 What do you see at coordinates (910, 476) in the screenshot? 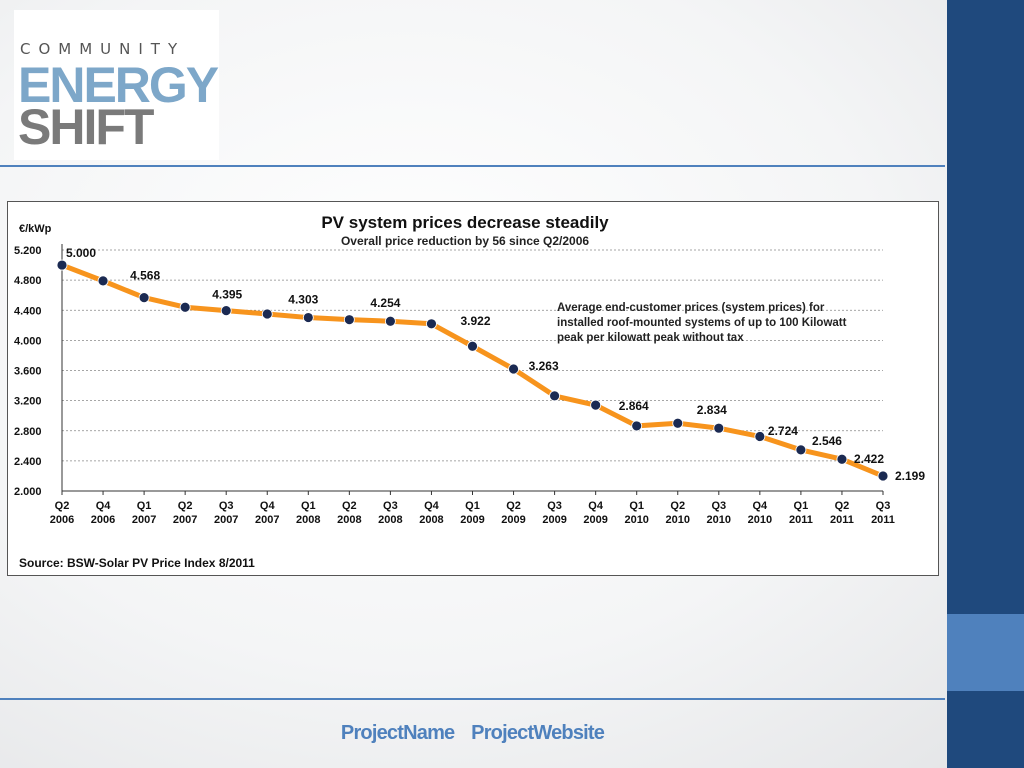
I see `data-label: 2.199` at bounding box center [910, 476].